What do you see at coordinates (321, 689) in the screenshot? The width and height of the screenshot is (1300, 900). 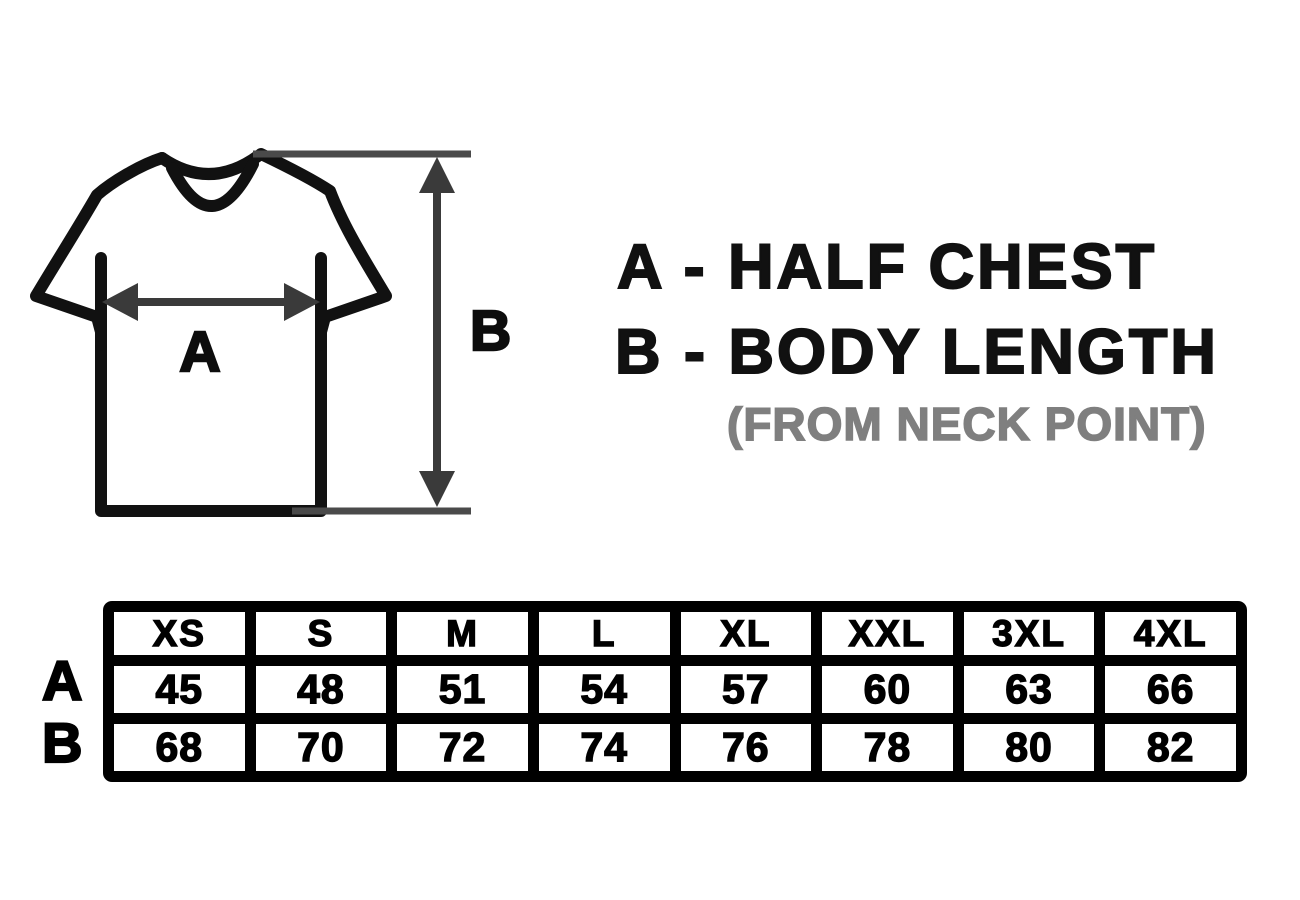 I see `half-chest-value: 48` at bounding box center [321, 689].